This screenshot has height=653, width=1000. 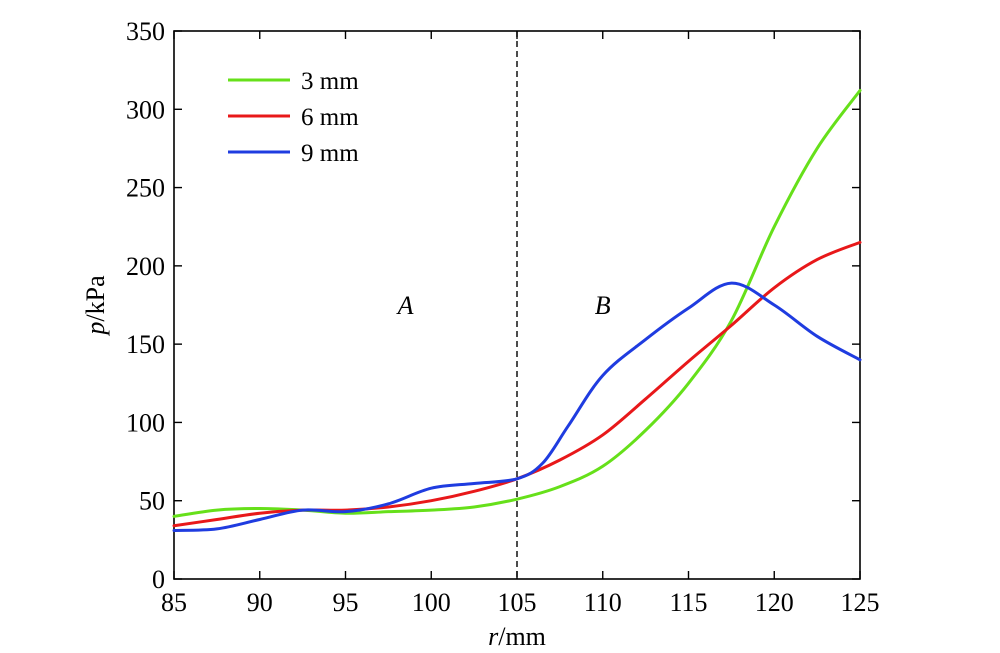 I want to click on y-tick-label: 350, so click(x=145, y=31).